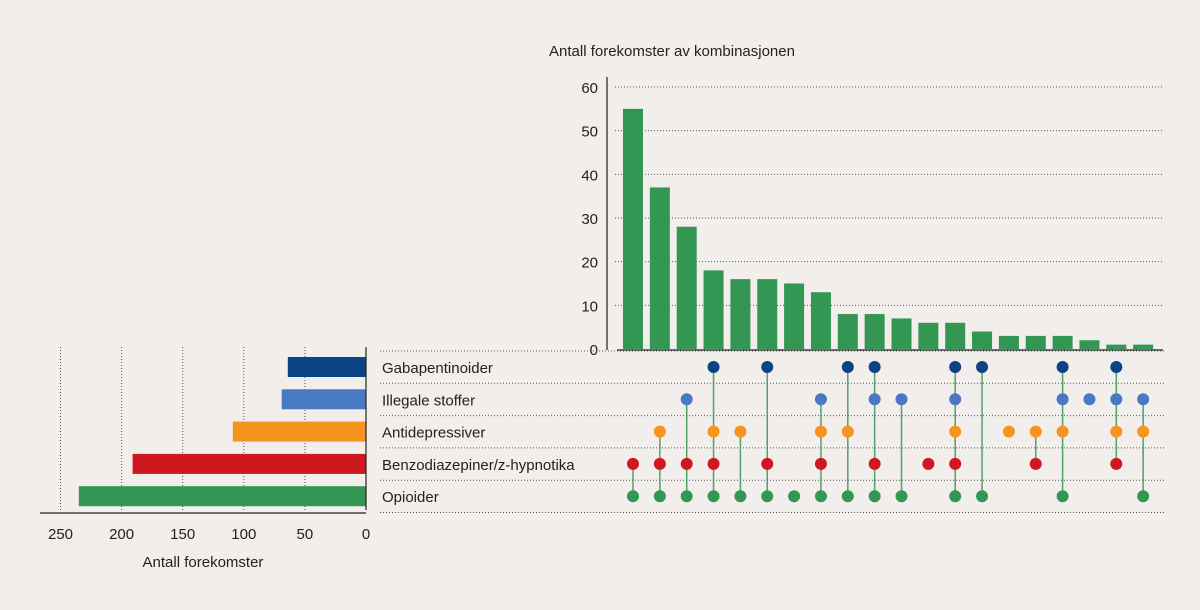  I want to click on y-tick-label: 50, so click(589, 132).